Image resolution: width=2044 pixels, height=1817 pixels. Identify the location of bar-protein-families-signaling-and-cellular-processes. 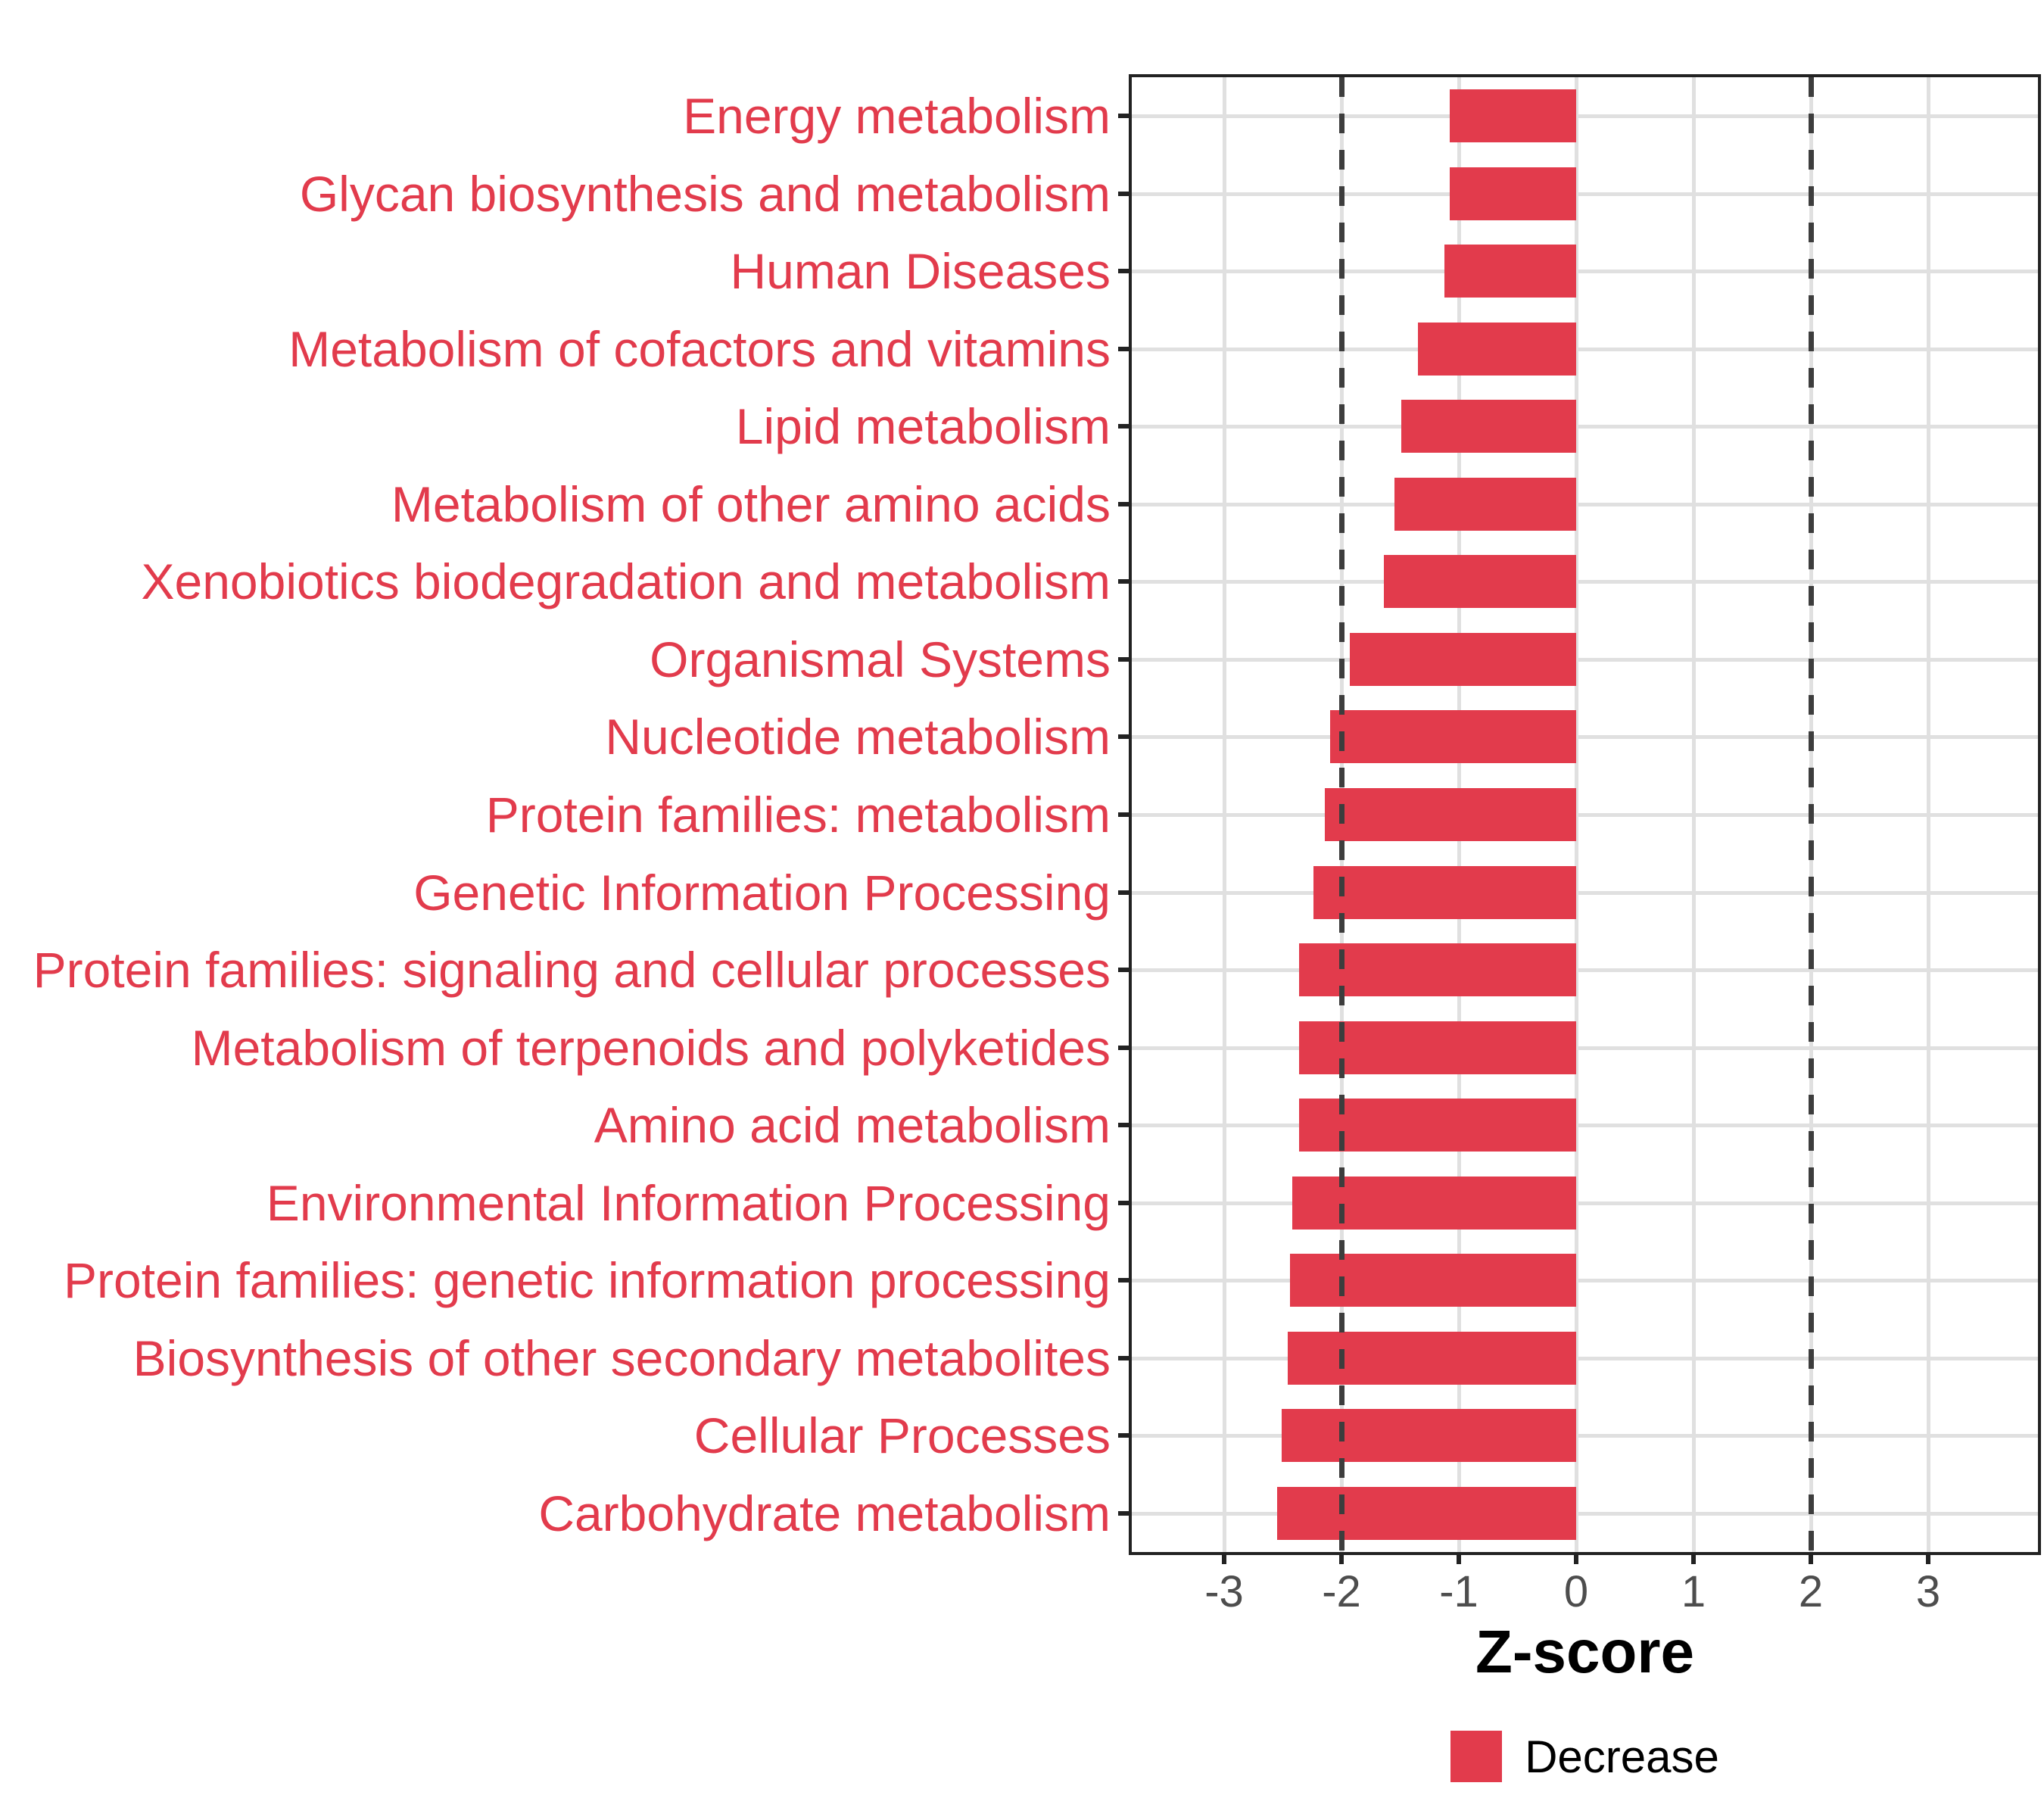
(1437, 970).